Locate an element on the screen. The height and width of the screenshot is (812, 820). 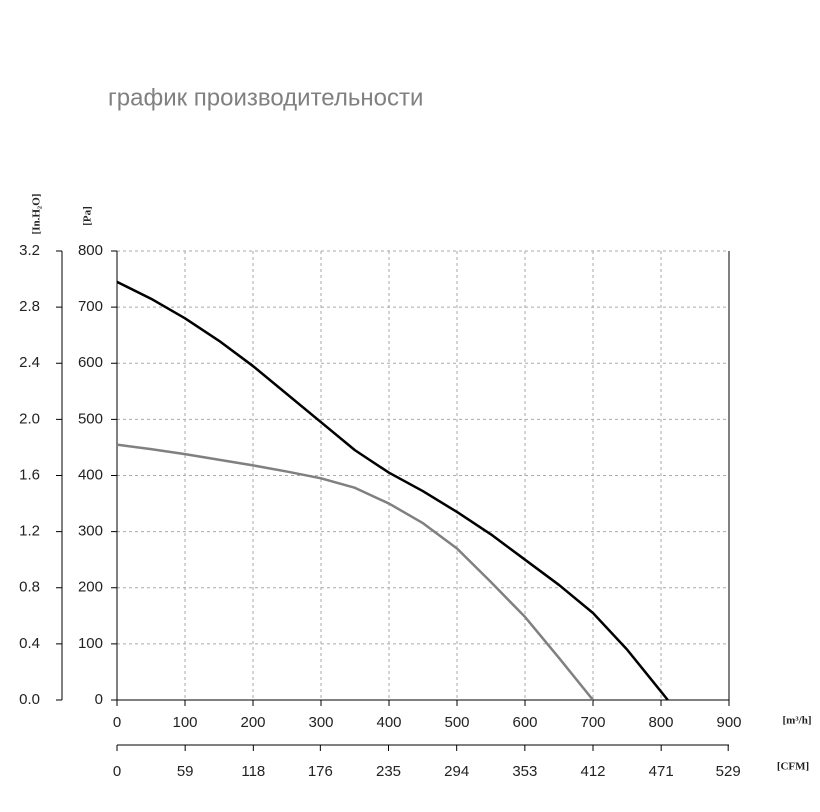
y-tick-label: 100 is located at coordinates (90, 643).